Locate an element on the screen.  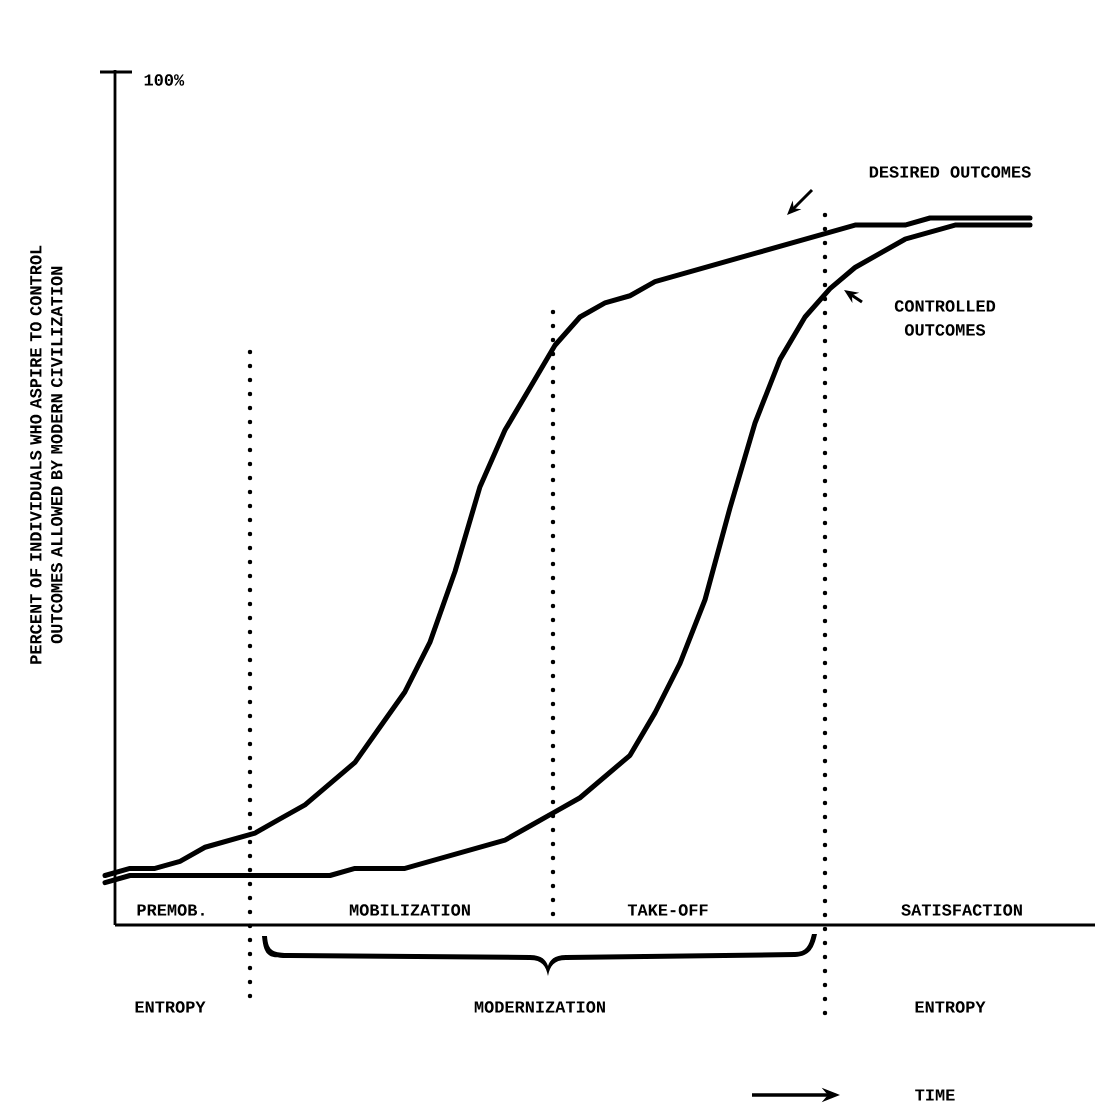
text: CONTROLLED OUTCOMES is located at coordinates (945, 318).